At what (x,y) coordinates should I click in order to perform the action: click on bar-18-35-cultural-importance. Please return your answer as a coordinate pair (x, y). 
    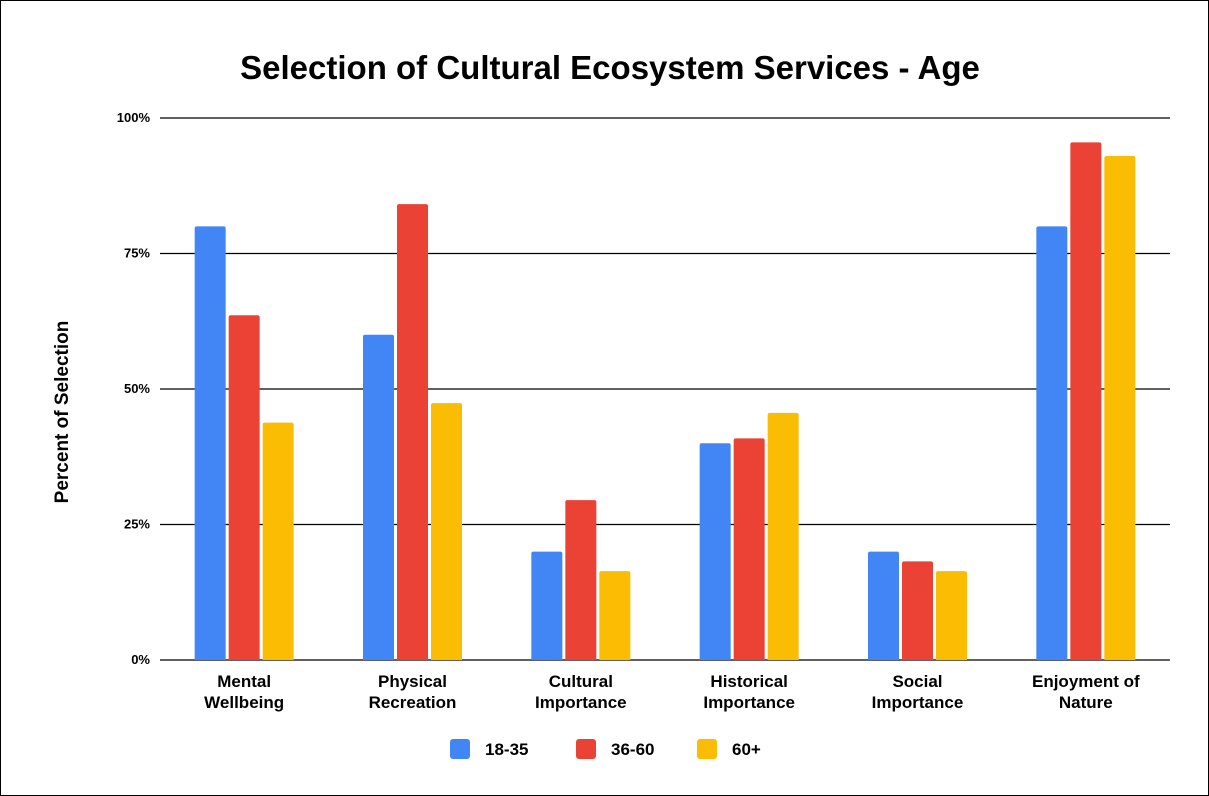
    Looking at the image, I should click on (547, 605).